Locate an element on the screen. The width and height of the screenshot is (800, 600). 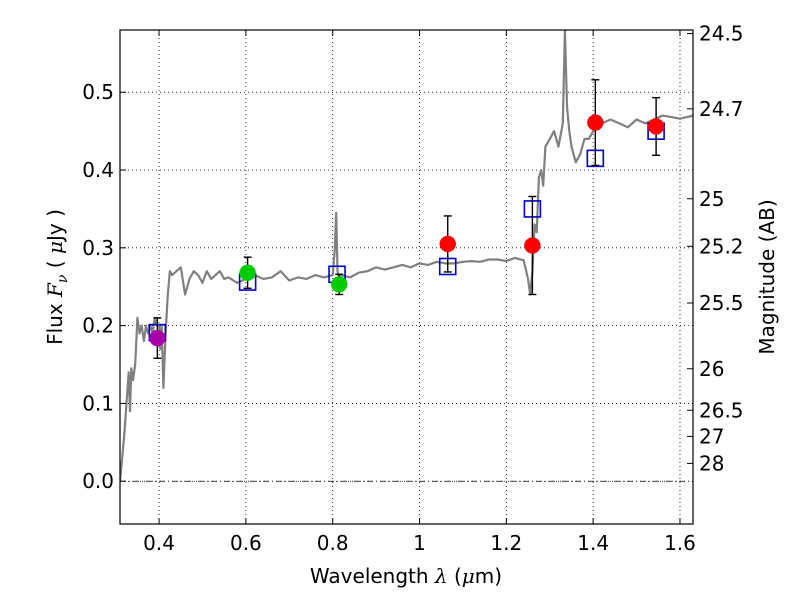
y-tick-label: 0.5 is located at coordinates (98, 92).